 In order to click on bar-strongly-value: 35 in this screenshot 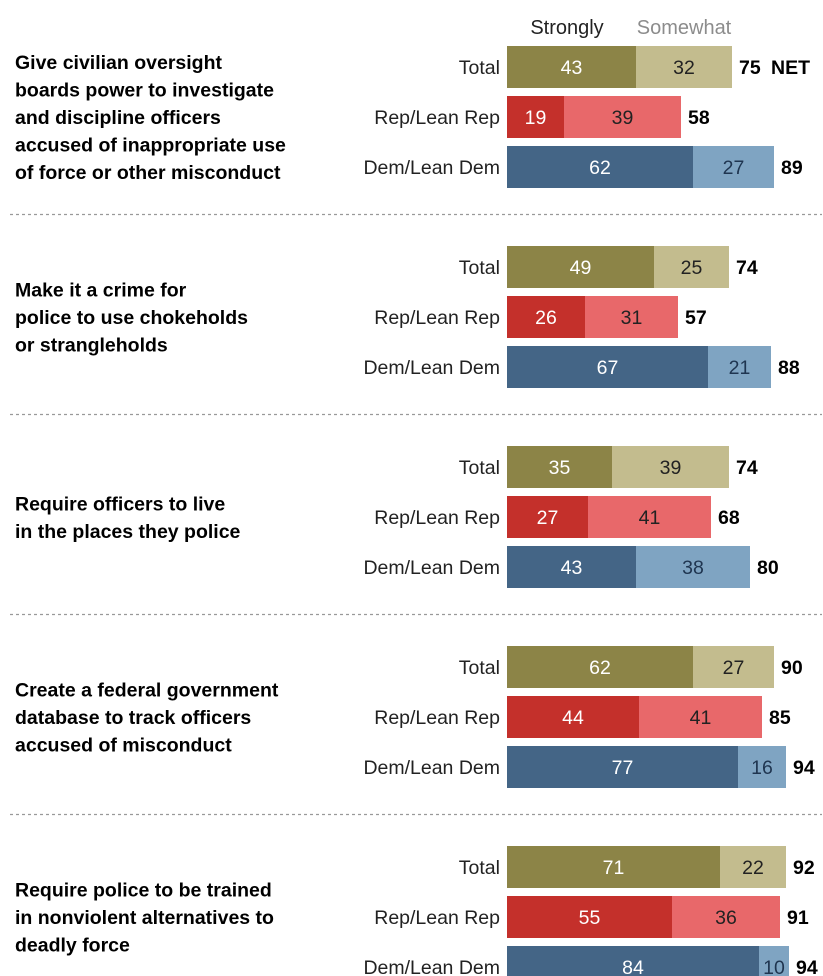, I will do `click(560, 468)`.